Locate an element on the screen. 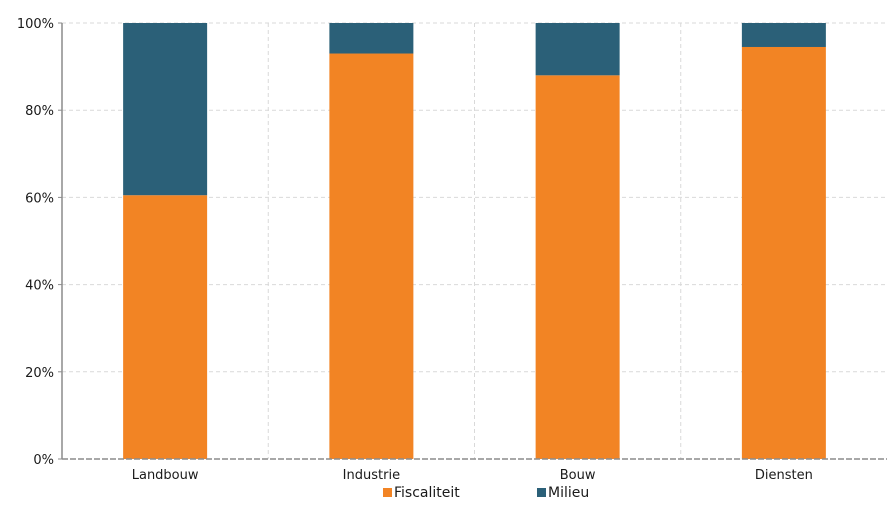 This screenshot has height=509, width=890. x-tick-label-diensten: Diensten is located at coordinates (784, 475).